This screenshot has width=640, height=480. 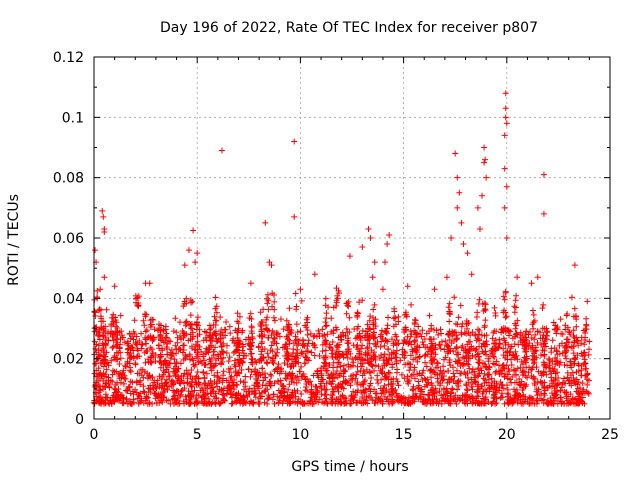 I want to click on x-tick-label: 25, so click(x=610, y=435).